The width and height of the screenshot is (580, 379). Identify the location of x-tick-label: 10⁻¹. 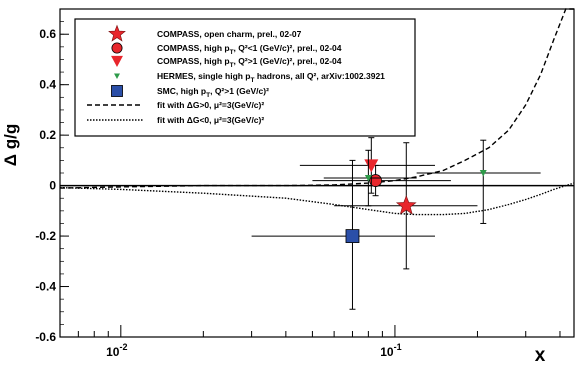
(390, 350).